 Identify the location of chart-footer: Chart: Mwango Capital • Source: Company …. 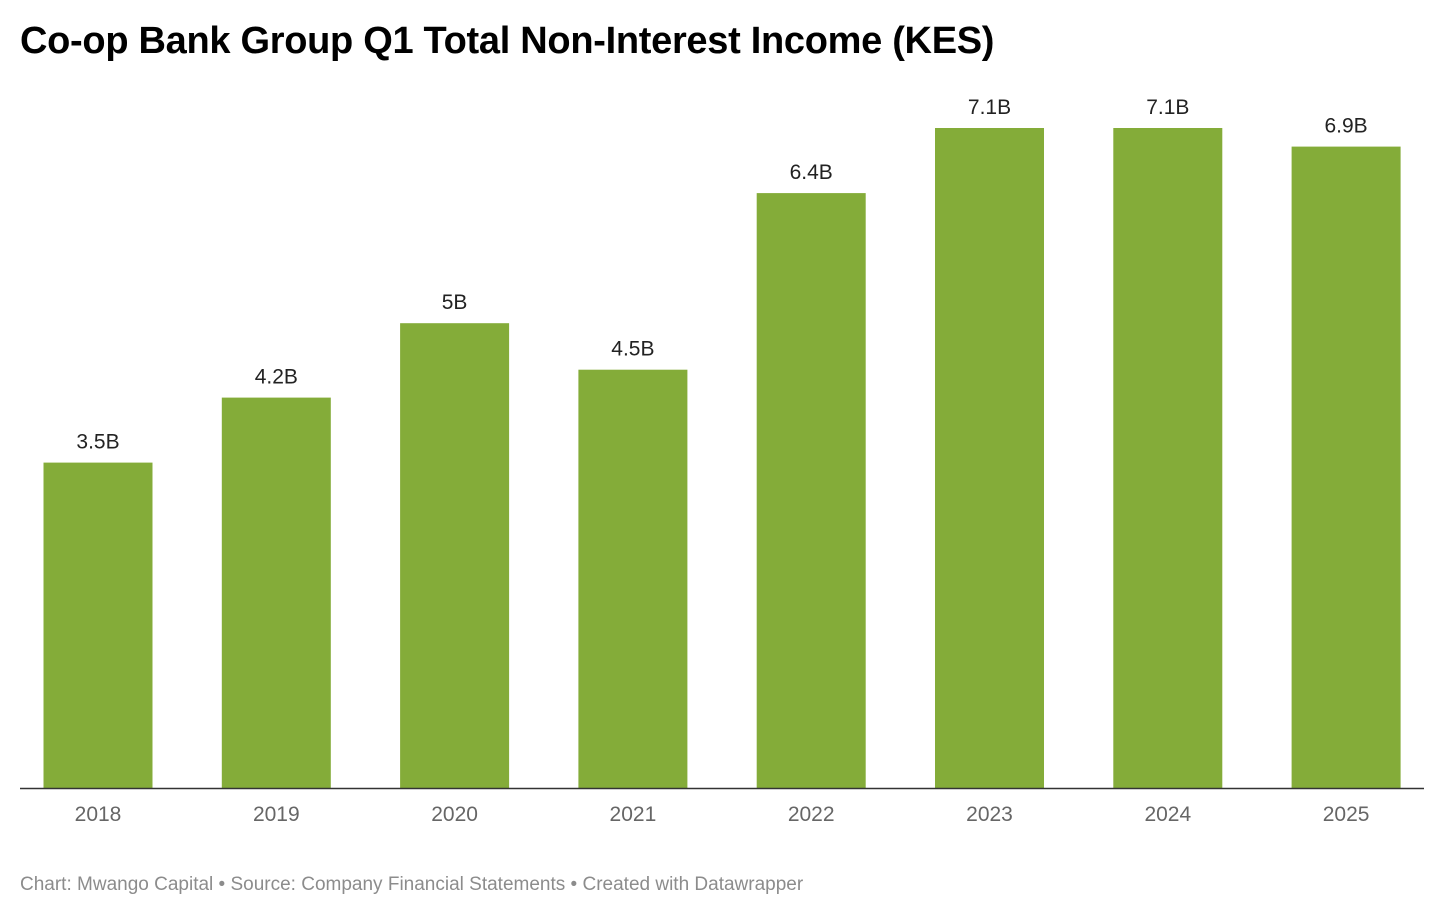
(411, 885).